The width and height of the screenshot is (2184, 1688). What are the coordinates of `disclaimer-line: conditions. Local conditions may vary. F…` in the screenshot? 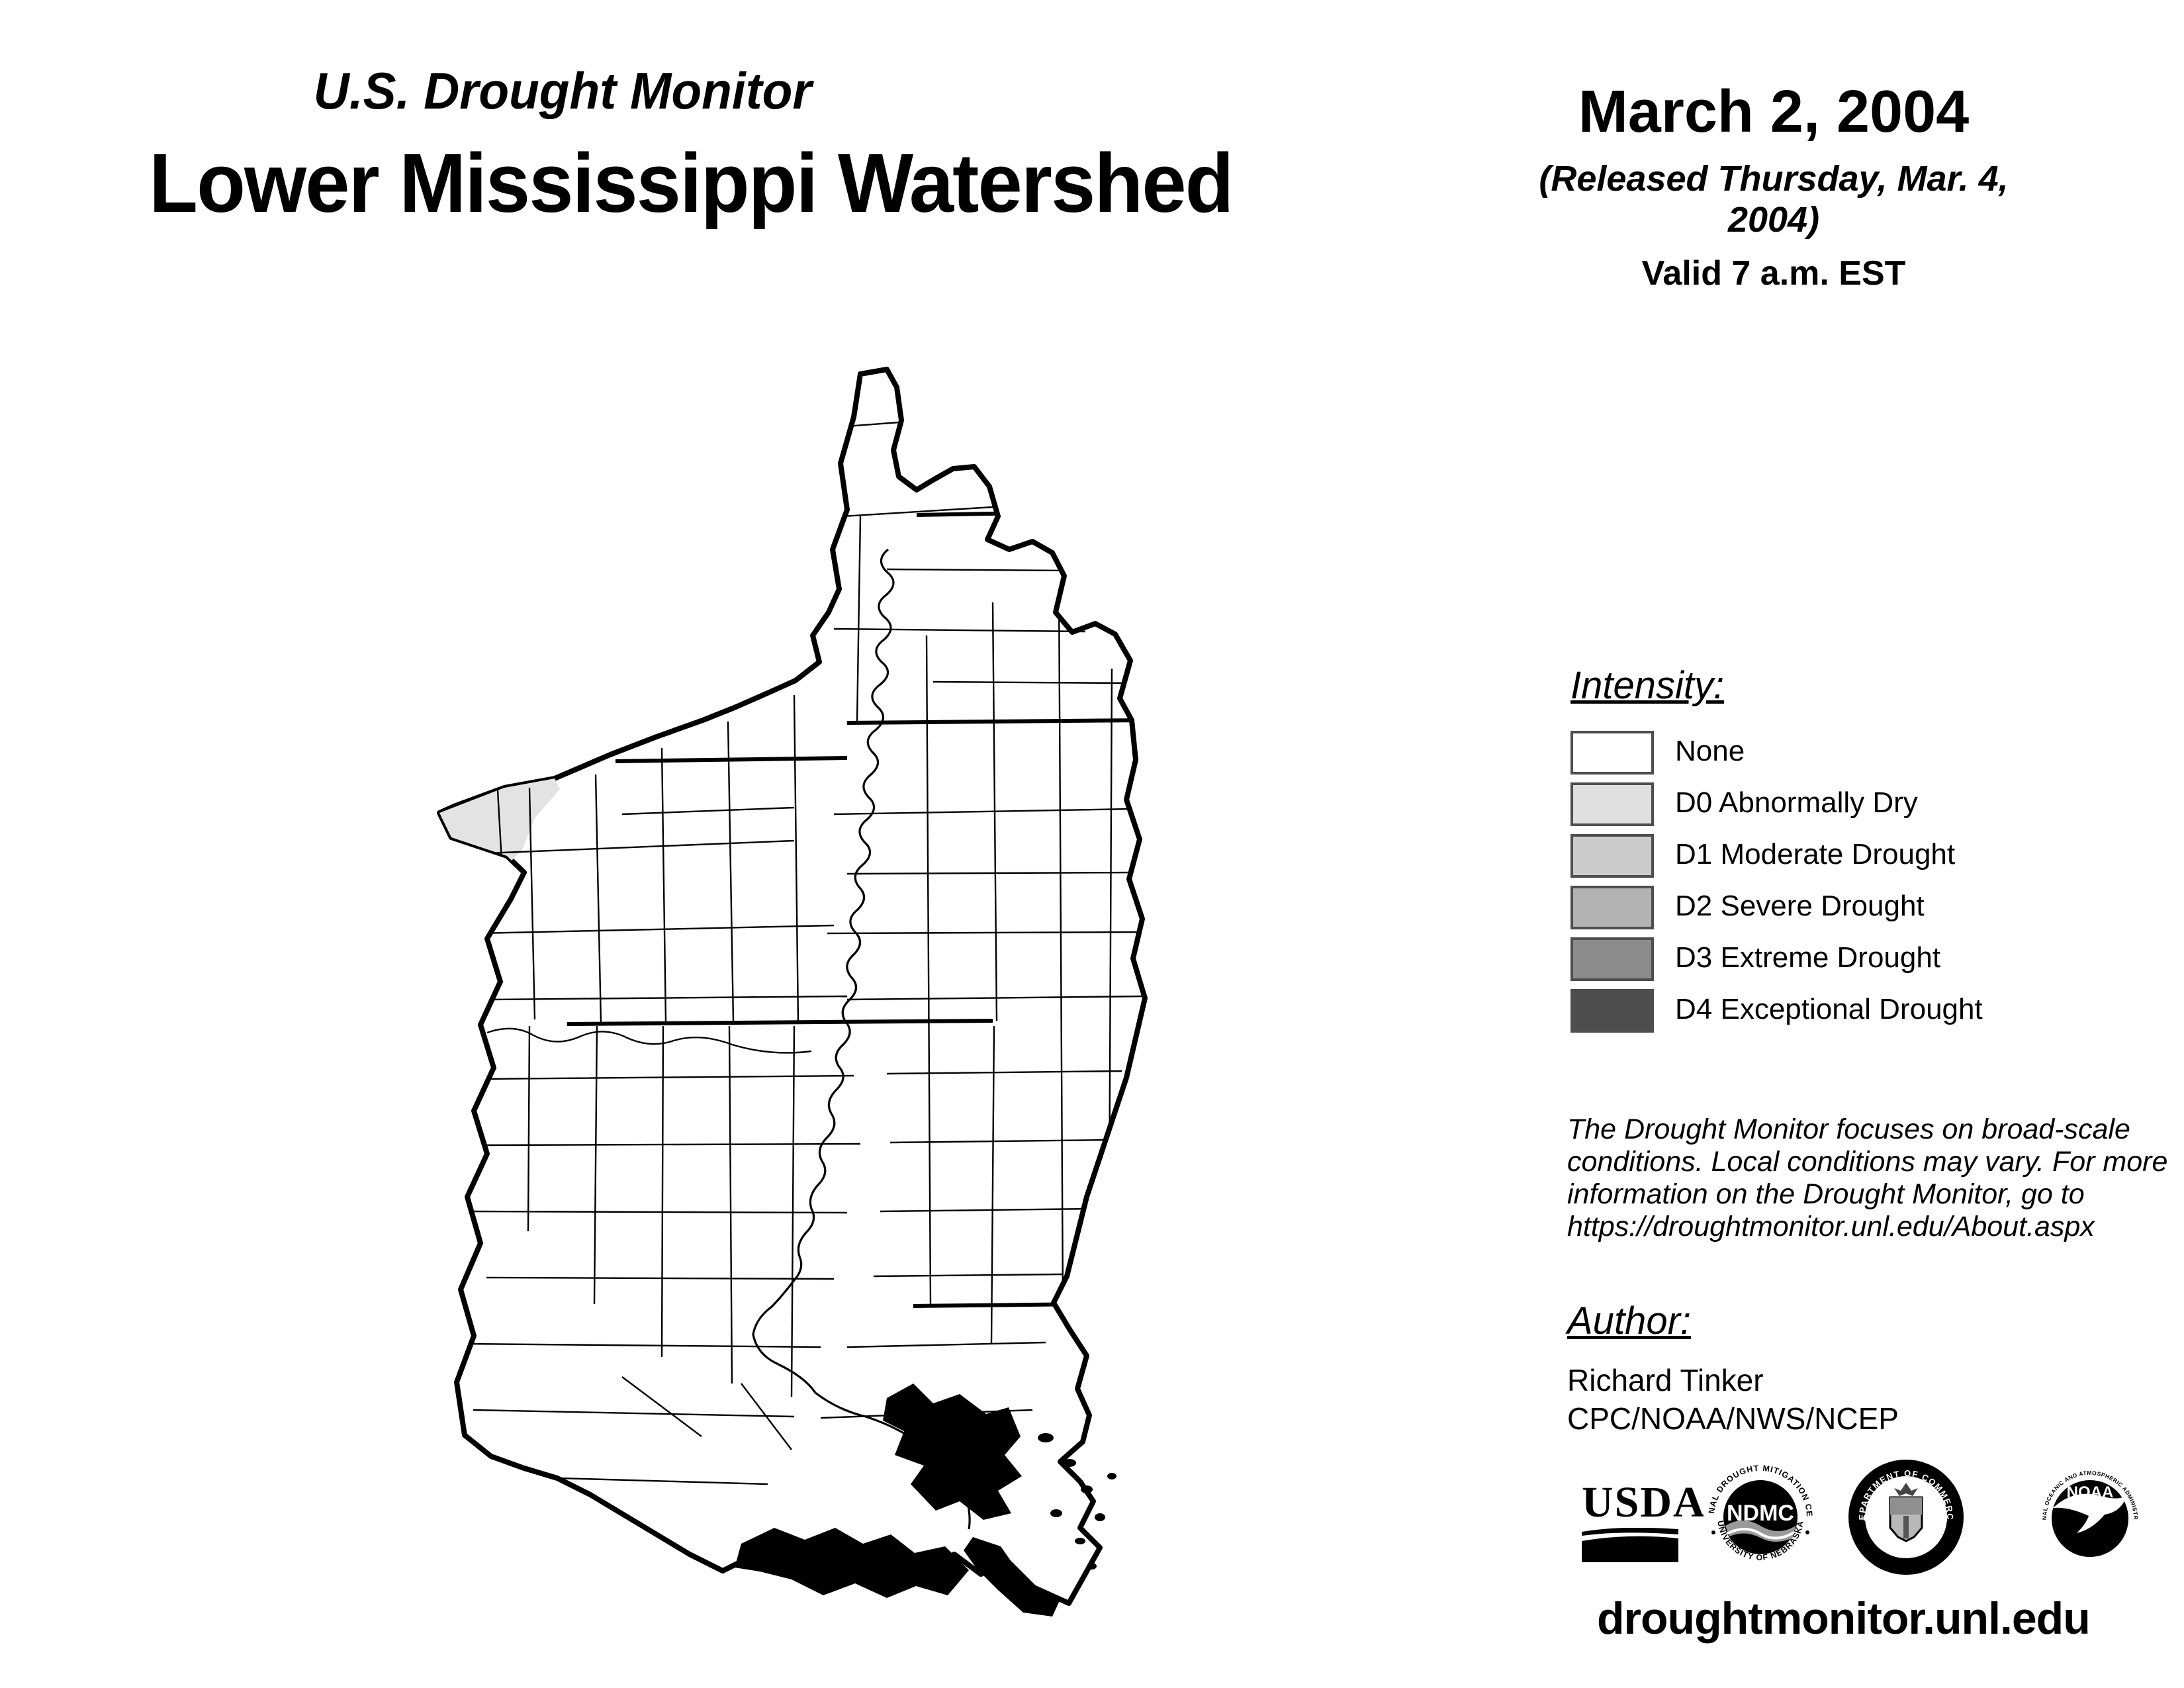 It's located at (1868, 1162).